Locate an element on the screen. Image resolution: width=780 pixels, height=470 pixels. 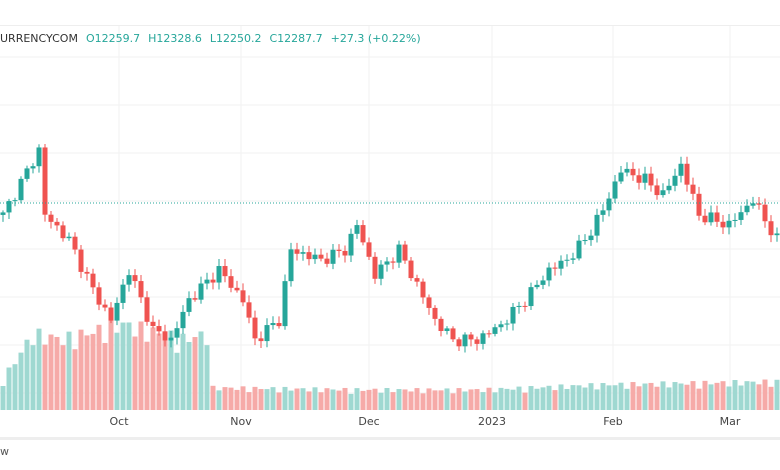
open-value: O12259.7 is located at coordinates (113, 38).